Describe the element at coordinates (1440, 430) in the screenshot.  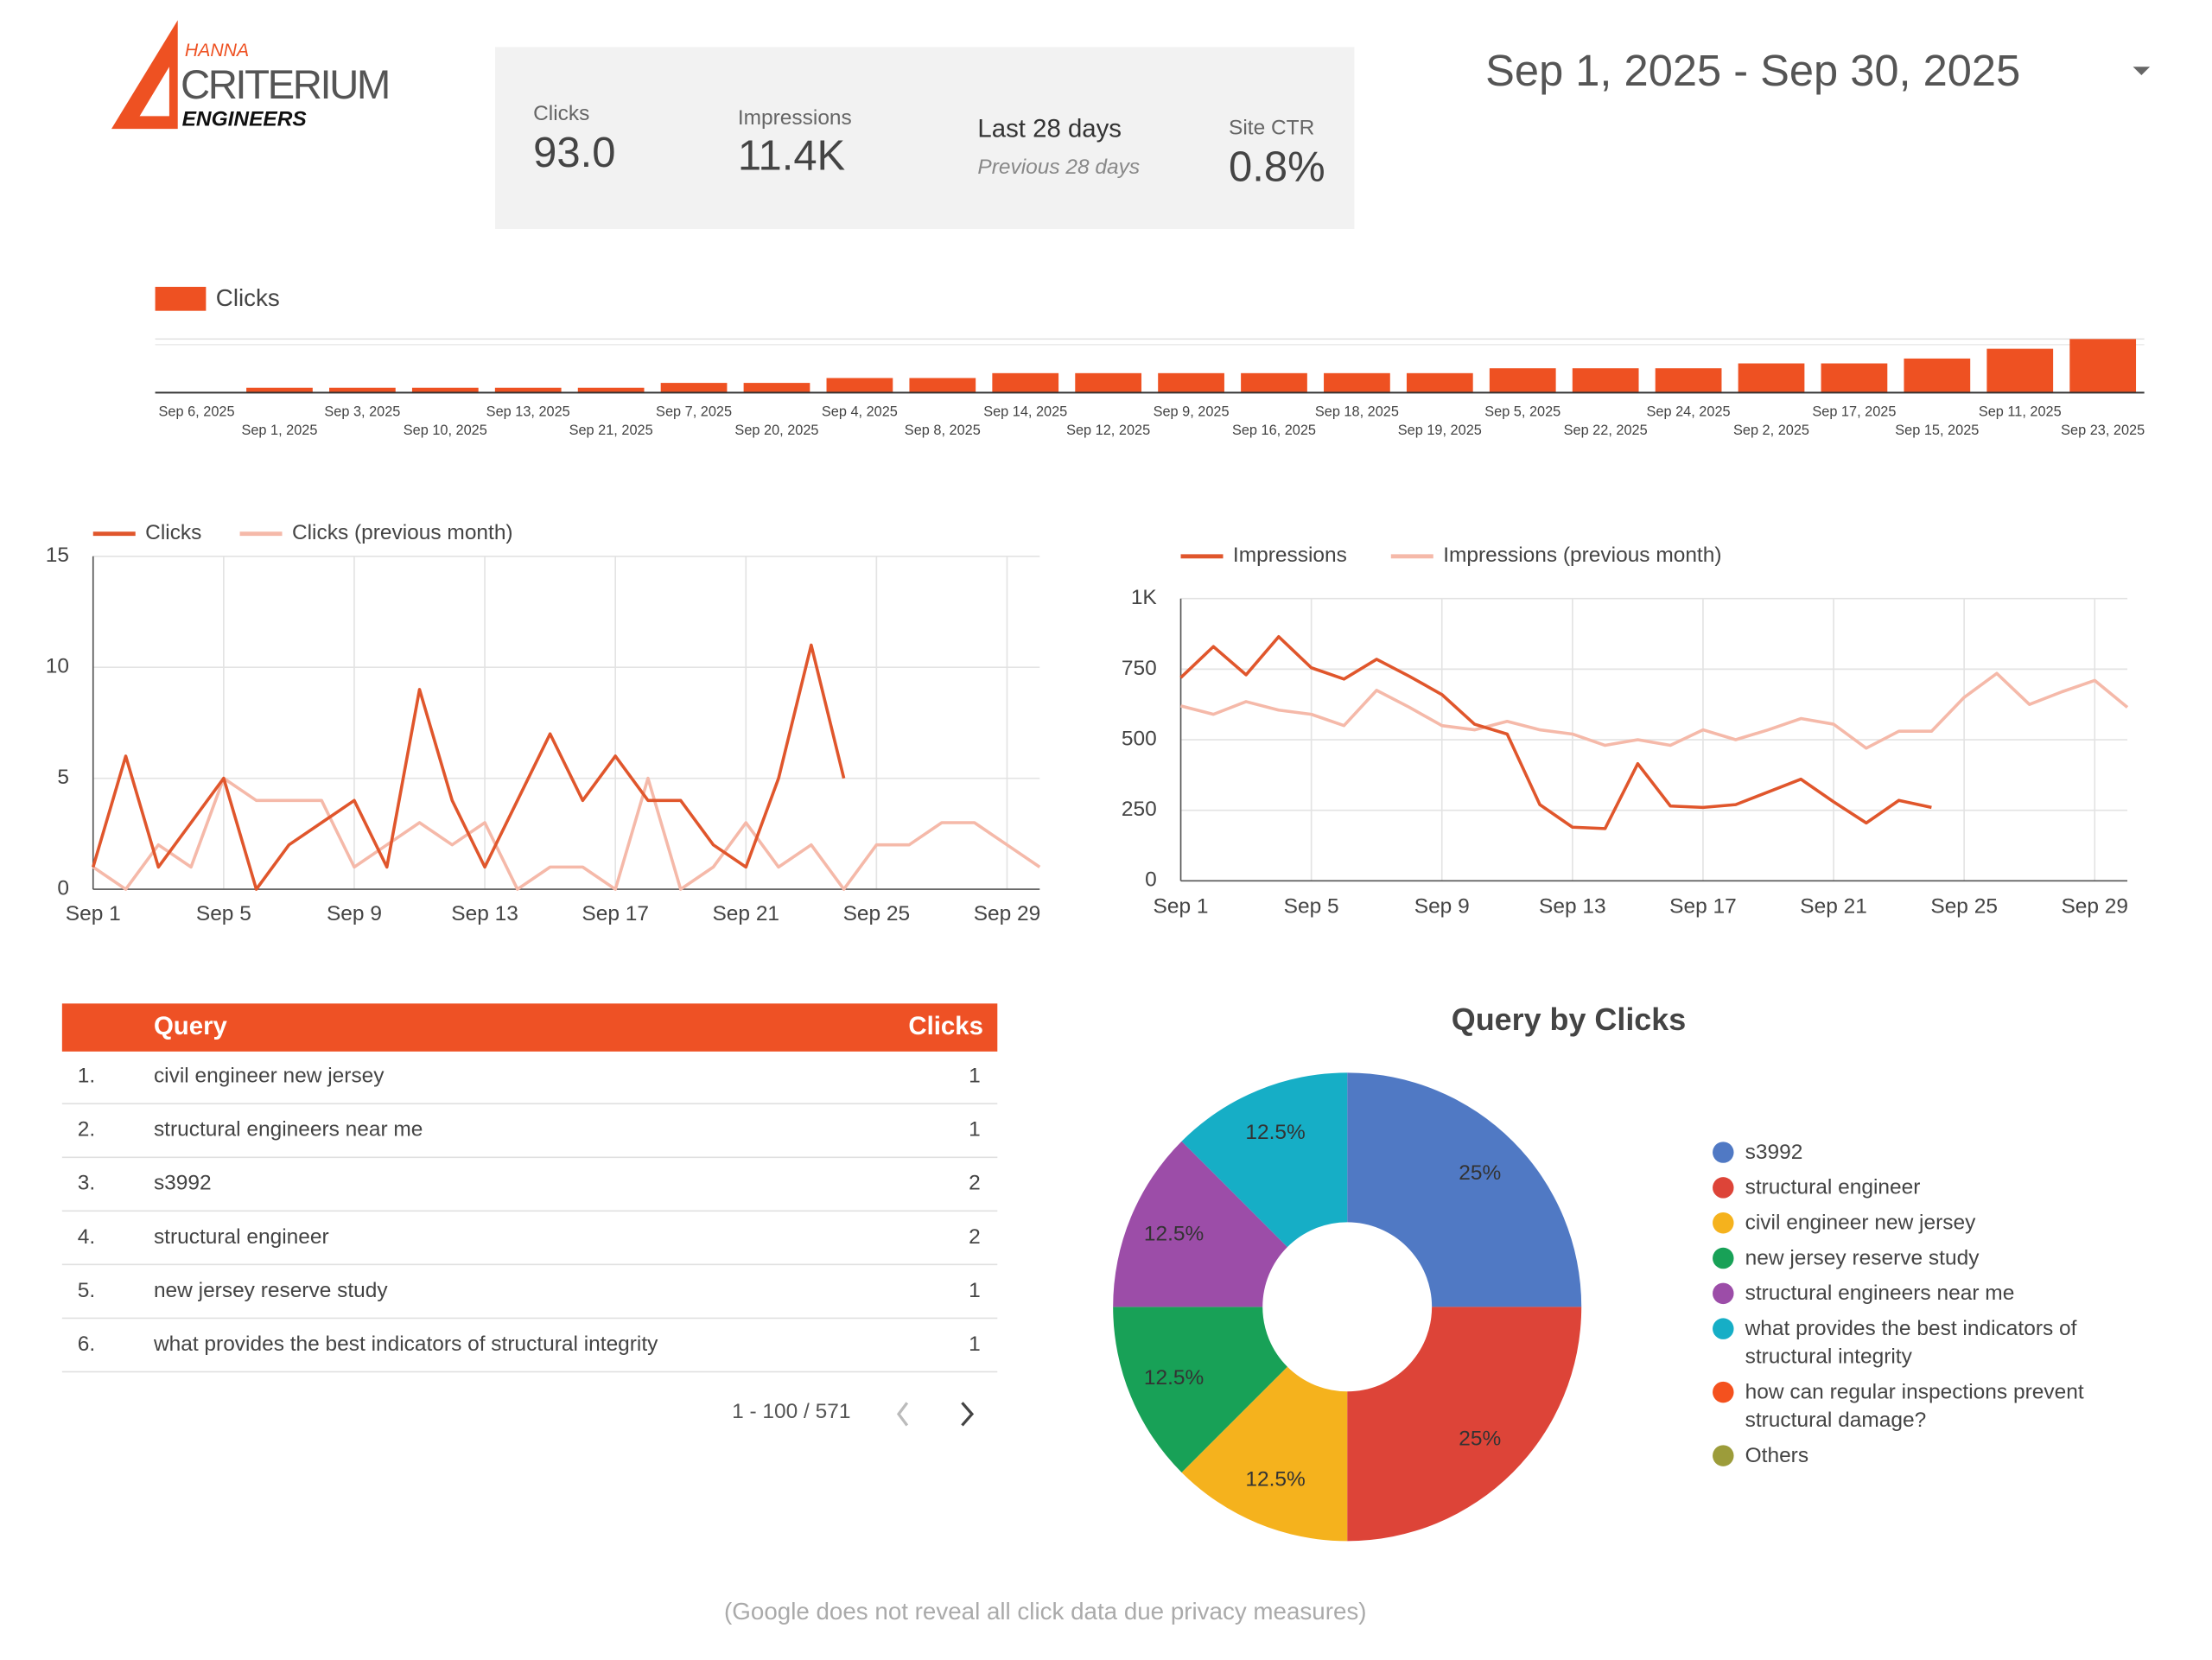
I see `x-tick-label: Sep 19, 2025` at that location.